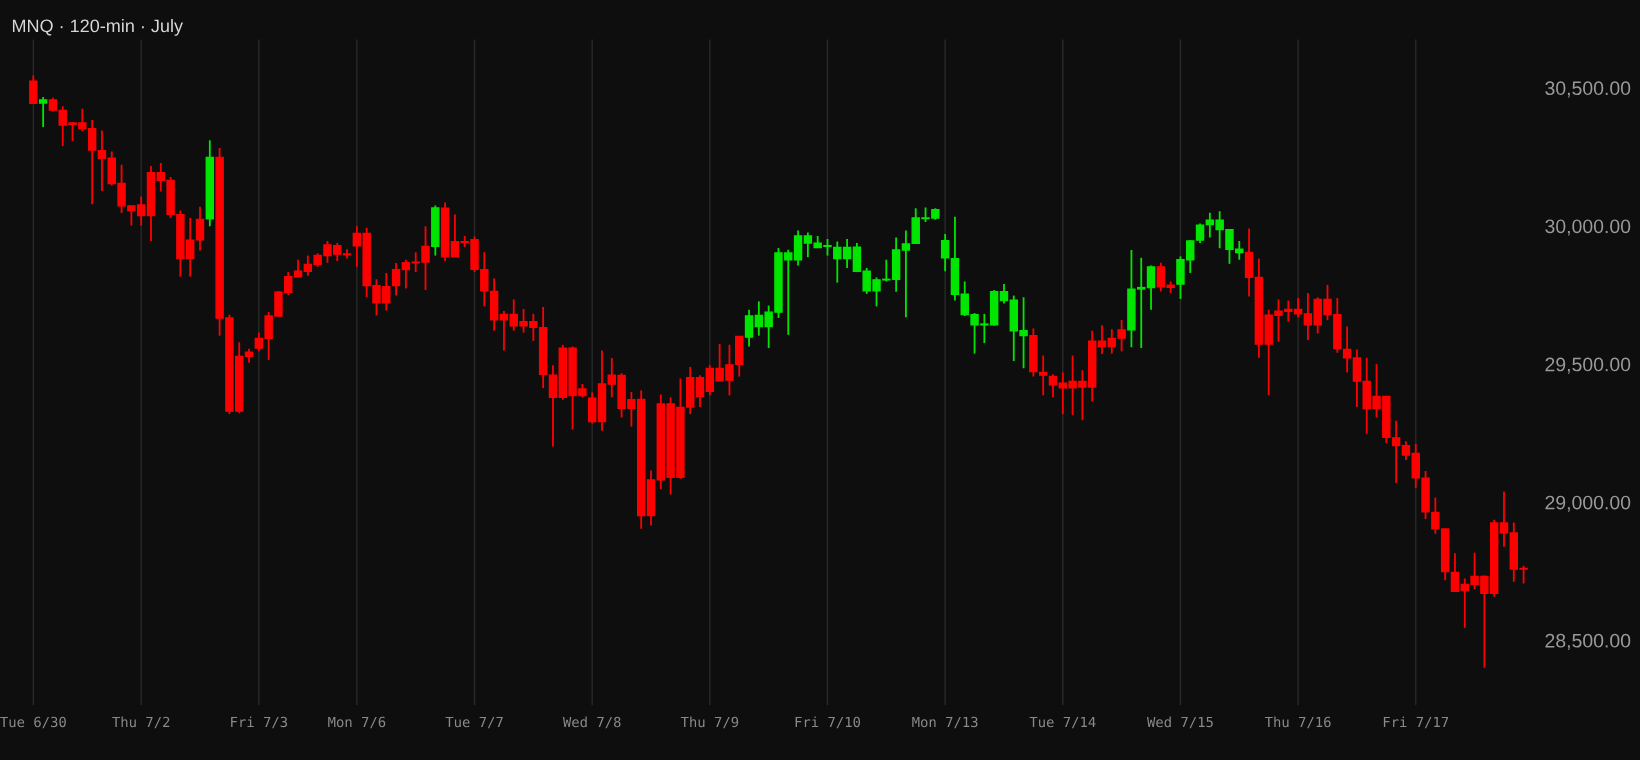 Image resolution: width=1640 pixels, height=760 pixels. Describe the element at coordinates (591, 722) in the screenshot. I see `x-tick-label: Wed 7/8` at that location.